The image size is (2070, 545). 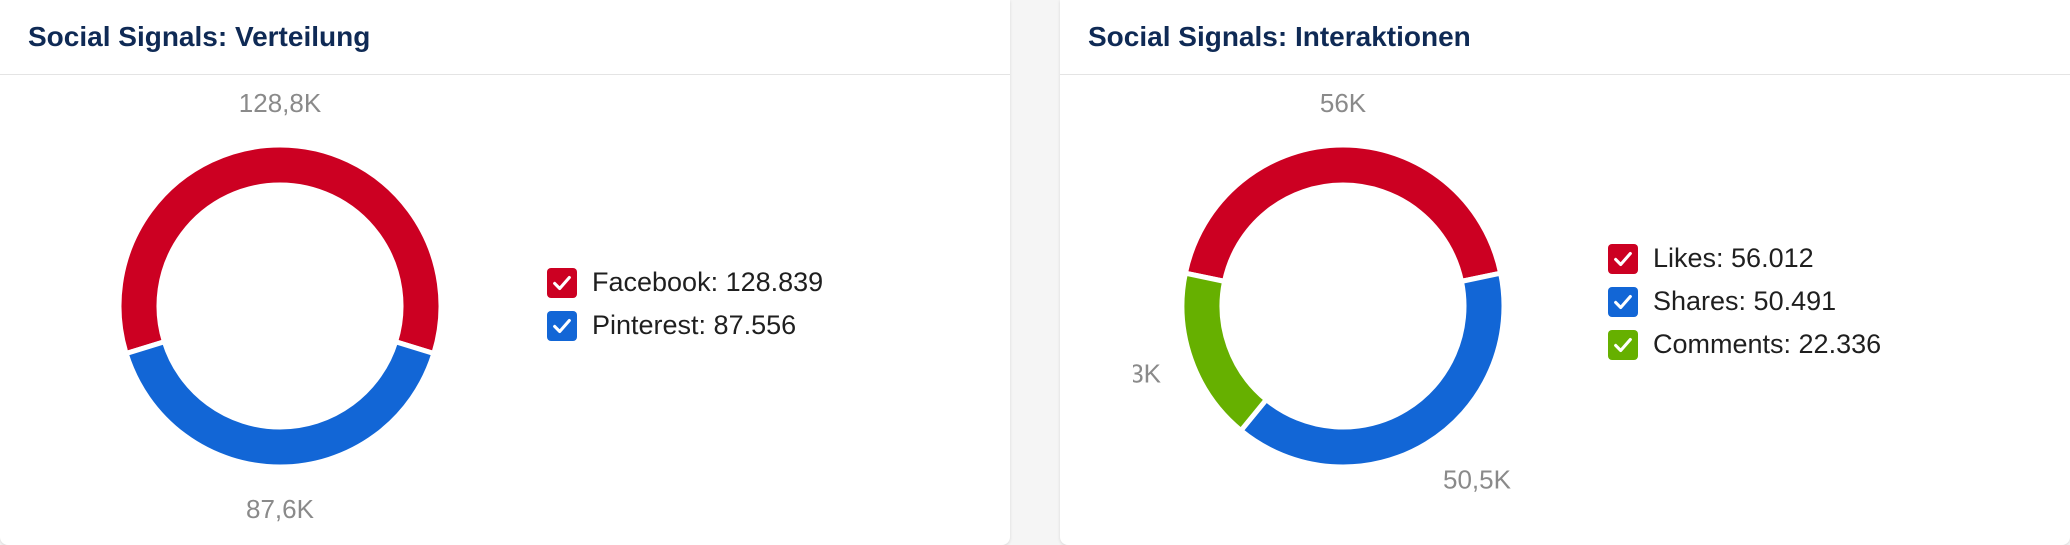 I want to click on legend-label: Likes: 56.012, so click(x=1733, y=258).